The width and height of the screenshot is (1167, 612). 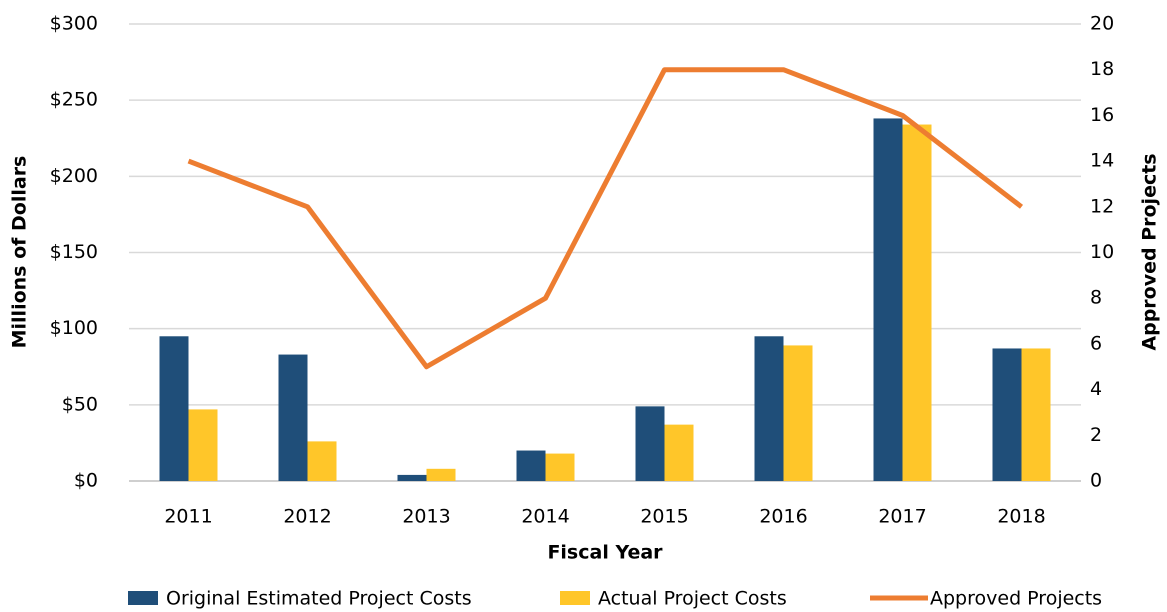 What do you see at coordinates (1096, 298) in the screenshot?
I see `y2-tick-label: 8` at bounding box center [1096, 298].